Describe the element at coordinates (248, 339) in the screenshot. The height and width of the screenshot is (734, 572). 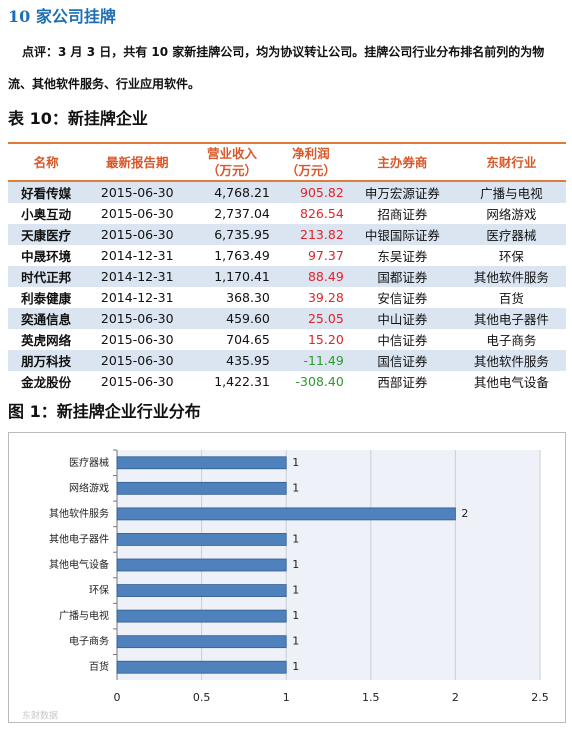
I see `cell: 704.65` at that location.